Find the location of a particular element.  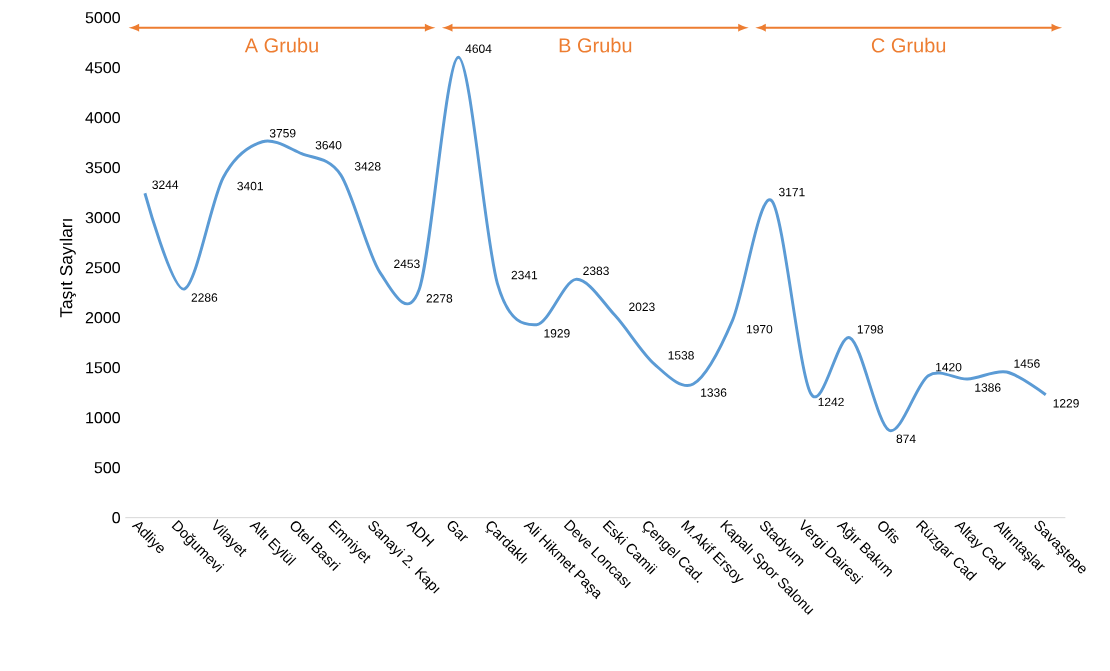

data-label: 3428 is located at coordinates (367, 166).